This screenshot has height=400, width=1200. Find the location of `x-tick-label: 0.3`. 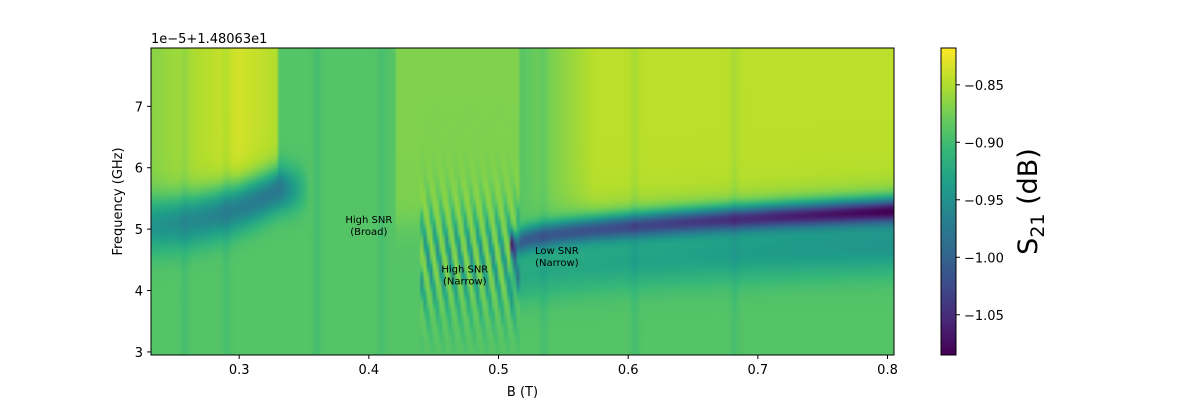

x-tick-label: 0.3 is located at coordinates (239, 370).